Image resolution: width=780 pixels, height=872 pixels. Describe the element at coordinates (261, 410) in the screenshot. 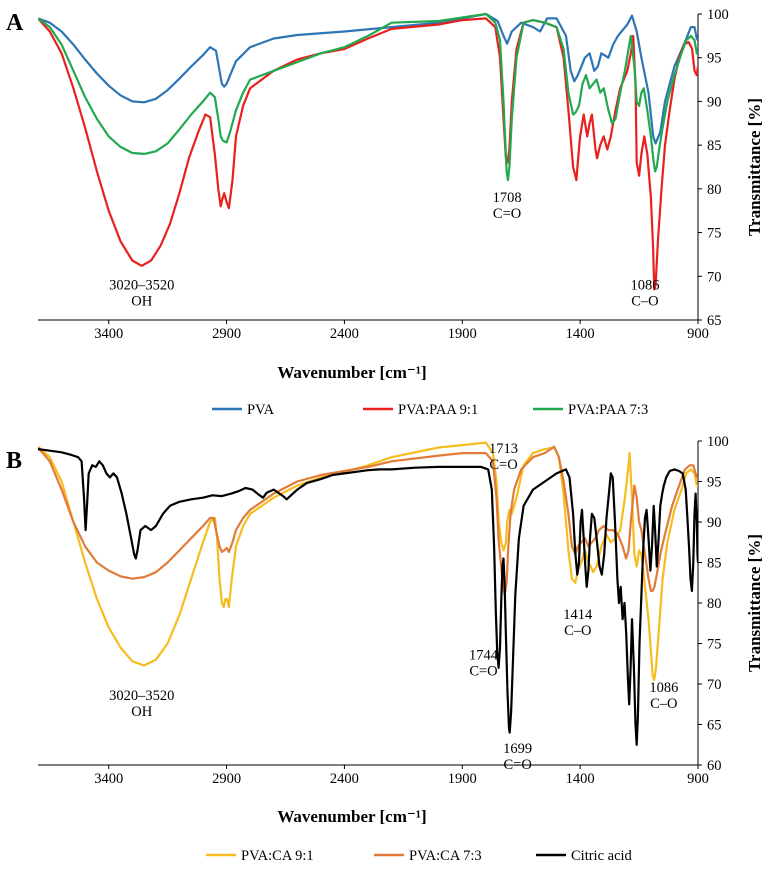

I see `legend-label: PVA` at that location.